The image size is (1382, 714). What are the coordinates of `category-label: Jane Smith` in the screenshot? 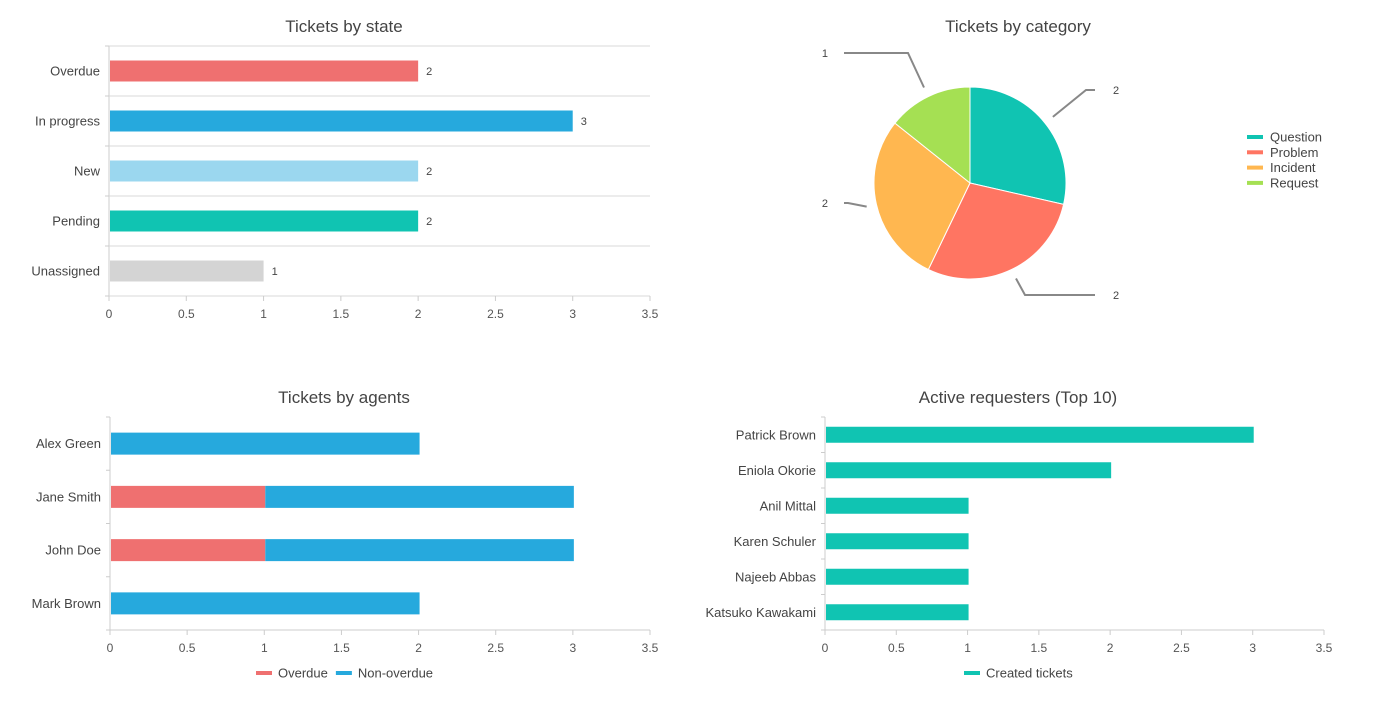 It's located at (68, 496).